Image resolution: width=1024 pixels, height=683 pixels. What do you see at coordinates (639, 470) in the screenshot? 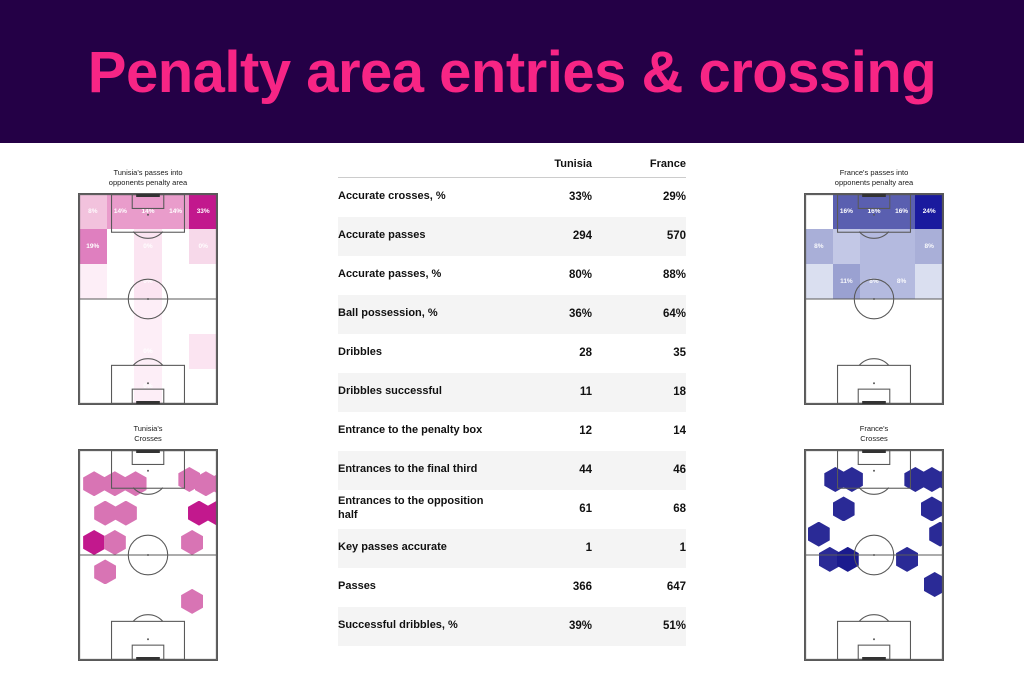
I see `metric-value-france: 46` at bounding box center [639, 470].